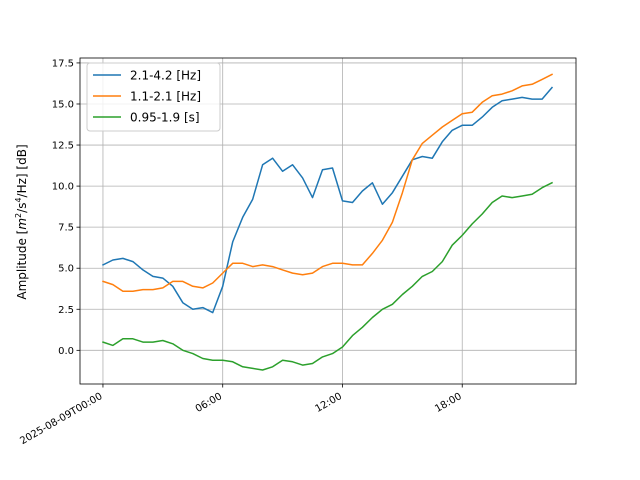 The width and height of the screenshot is (640, 480). Describe the element at coordinates (66, 310) in the screenshot. I see `y-tick-label: 2.5` at that location.